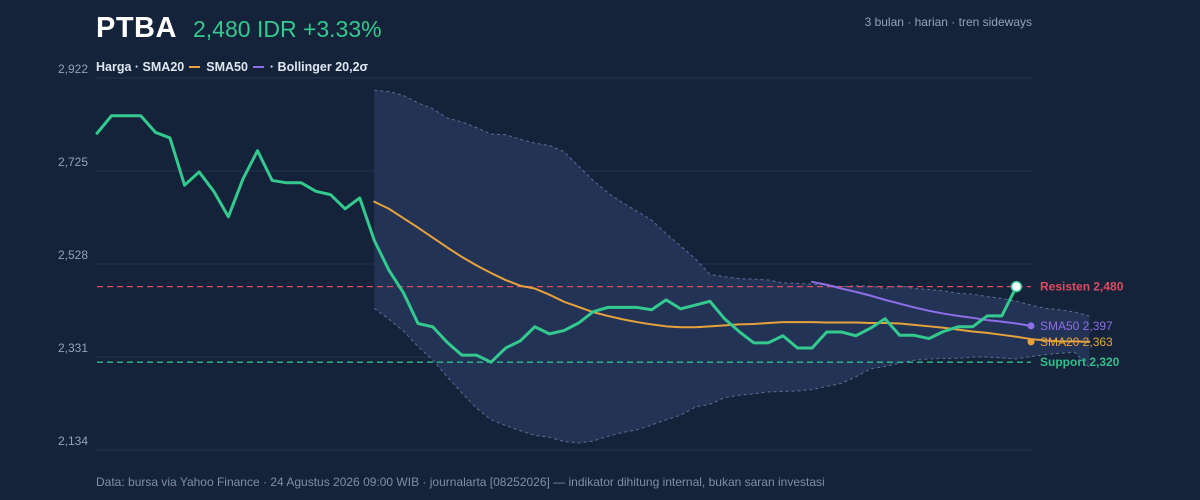 This screenshot has width=1200, height=500. I want to click on chart-meta: 3 bulan · harian · tren sideways, so click(948, 22).